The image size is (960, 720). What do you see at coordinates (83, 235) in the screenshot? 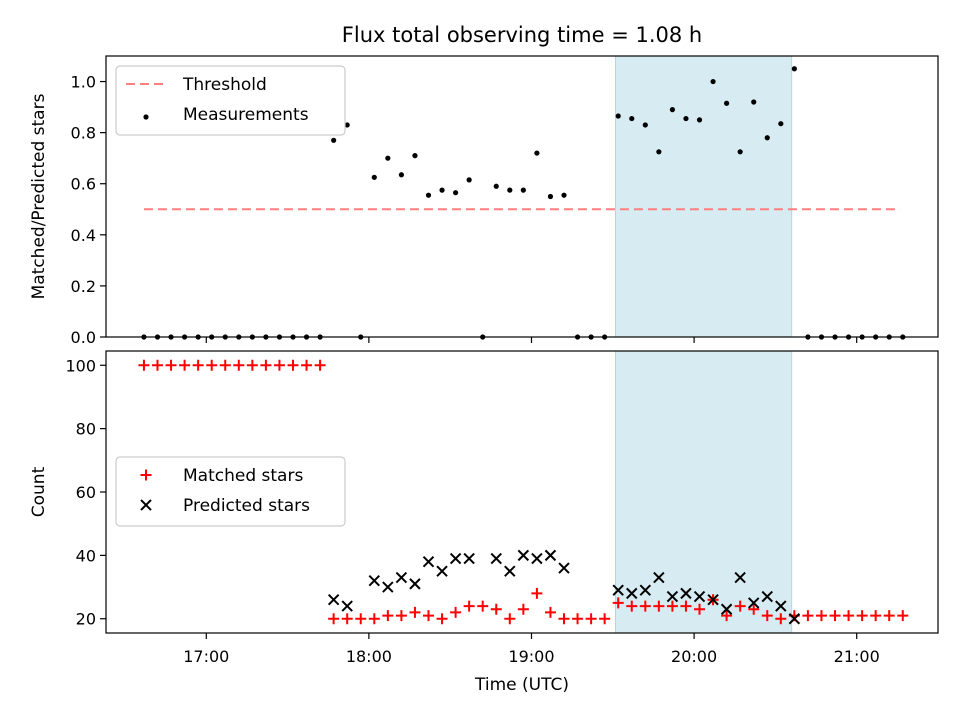
I see `y-tick-label: 0.4` at bounding box center [83, 235].